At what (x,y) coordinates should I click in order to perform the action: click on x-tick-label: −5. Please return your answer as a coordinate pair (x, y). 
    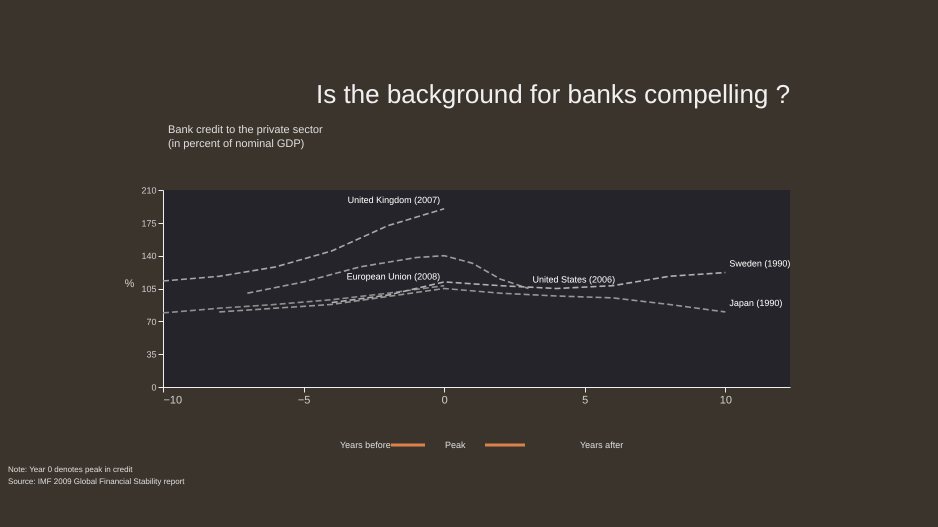
    Looking at the image, I should click on (304, 400).